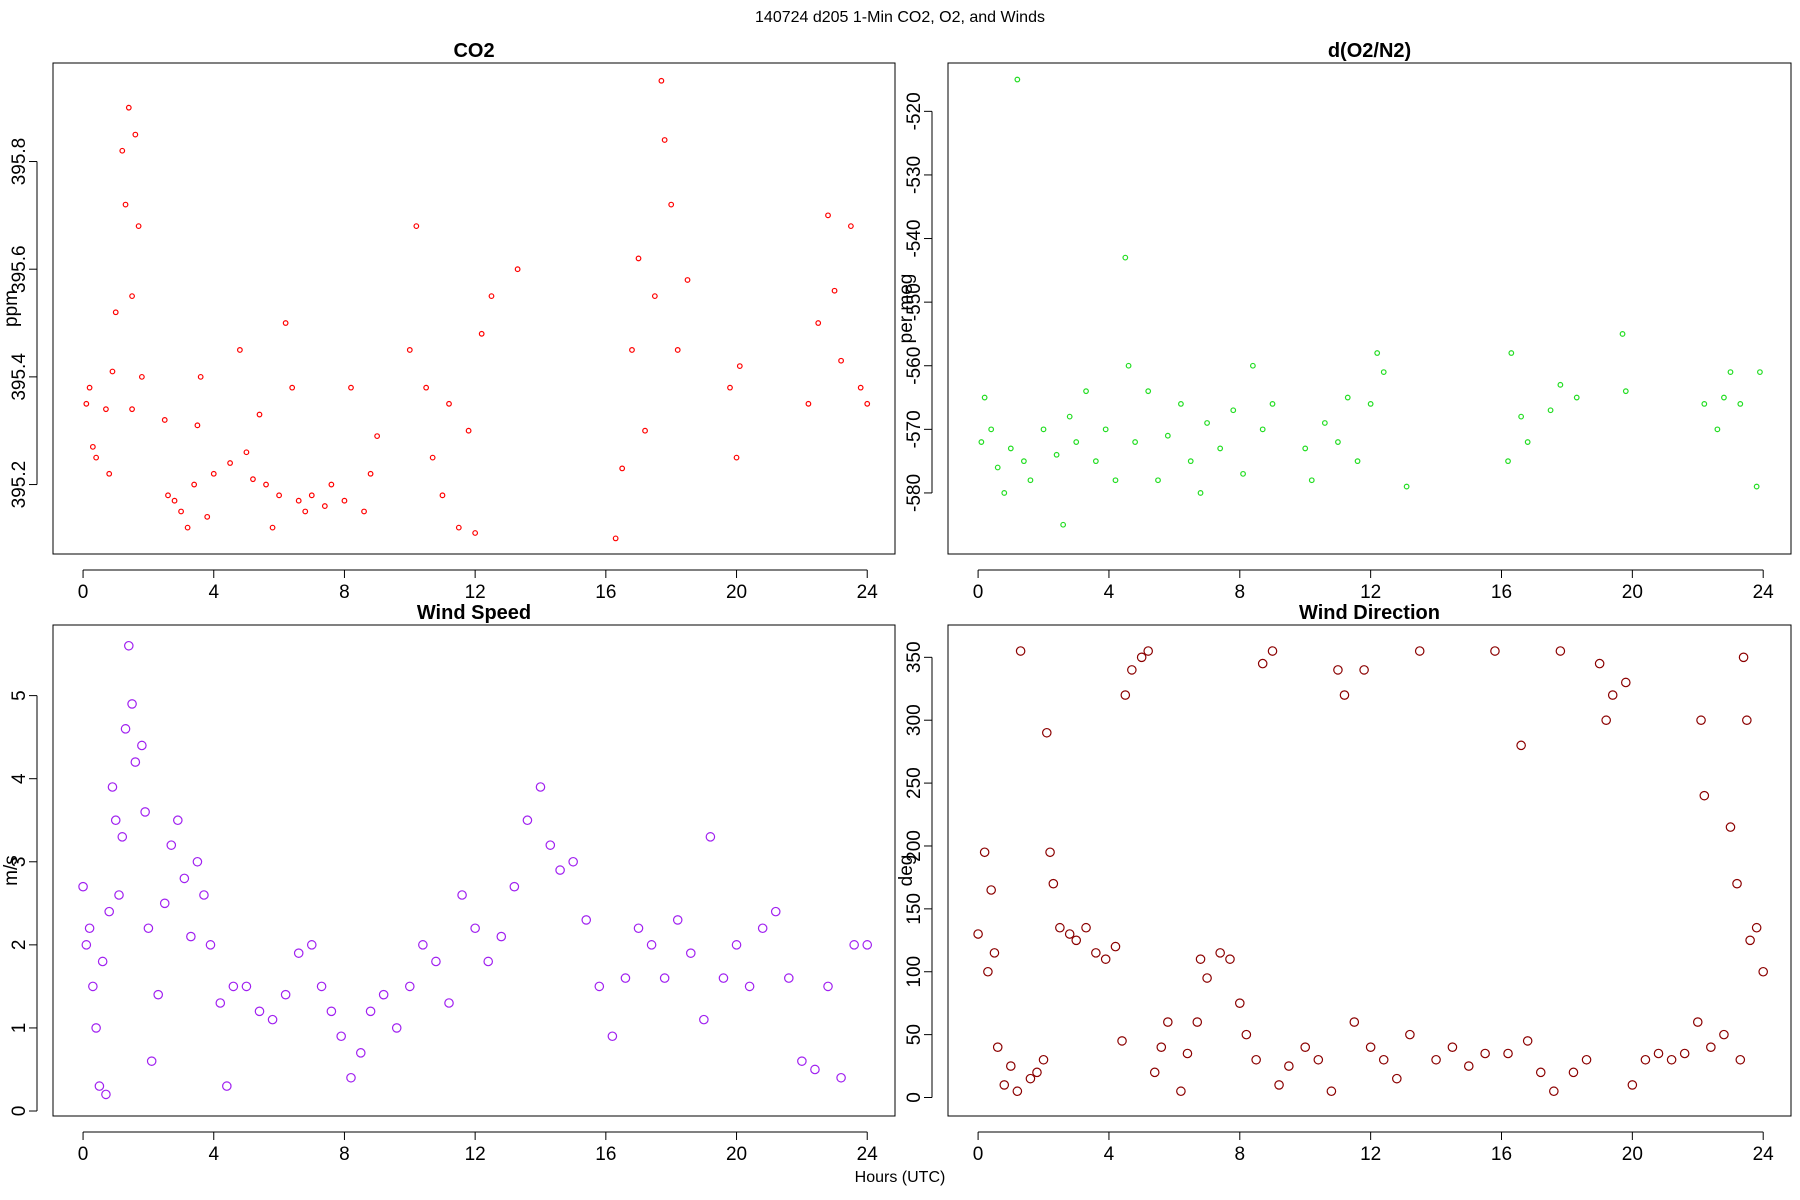 This screenshot has height=1200, width=1800. I want to click on x-tick-label: 4, so click(1109, 1154).